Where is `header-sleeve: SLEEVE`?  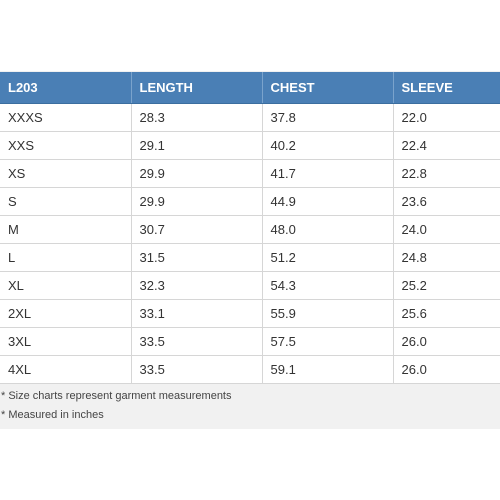
header-sleeve: SLEEVE is located at coordinates (446, 88).